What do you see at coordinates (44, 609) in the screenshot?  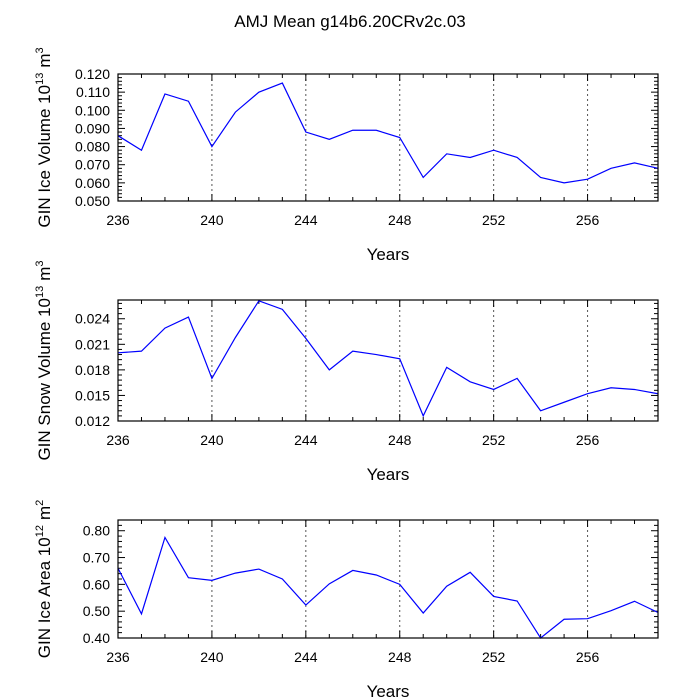 I see `y-axis-label-text: GIN Ice Area` at bounding box center [44, 609].